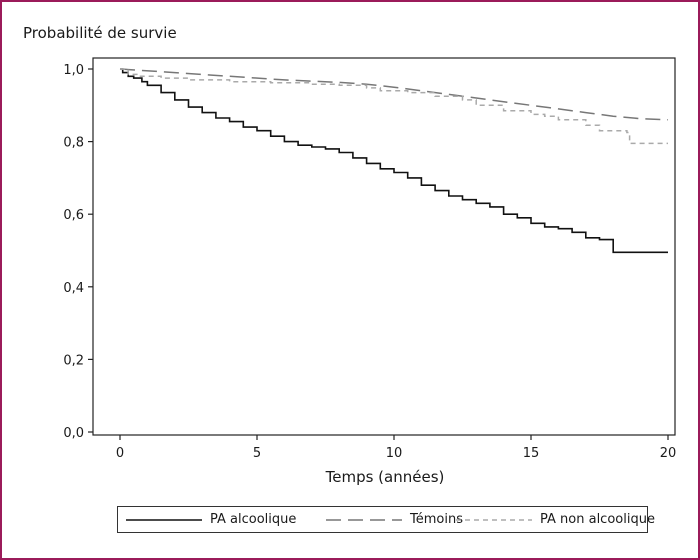 The image size is (700, 560). What do you see at coordinates (120, 453) in the screenshot?
I see `x-tick-label: 0` at bounding box center [120, 453].